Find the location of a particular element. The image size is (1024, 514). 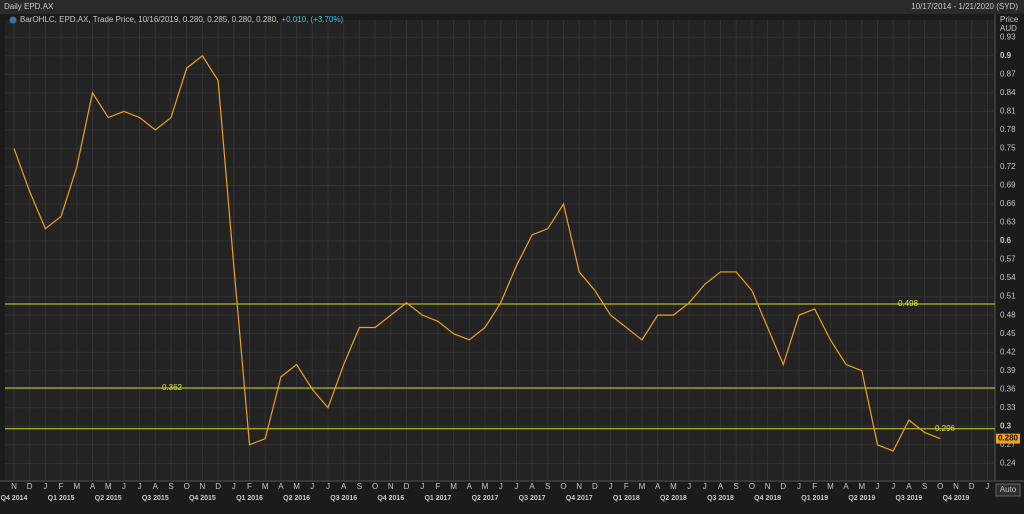

y-tick-label: 0.72 is located at coordinates (1008, 166).